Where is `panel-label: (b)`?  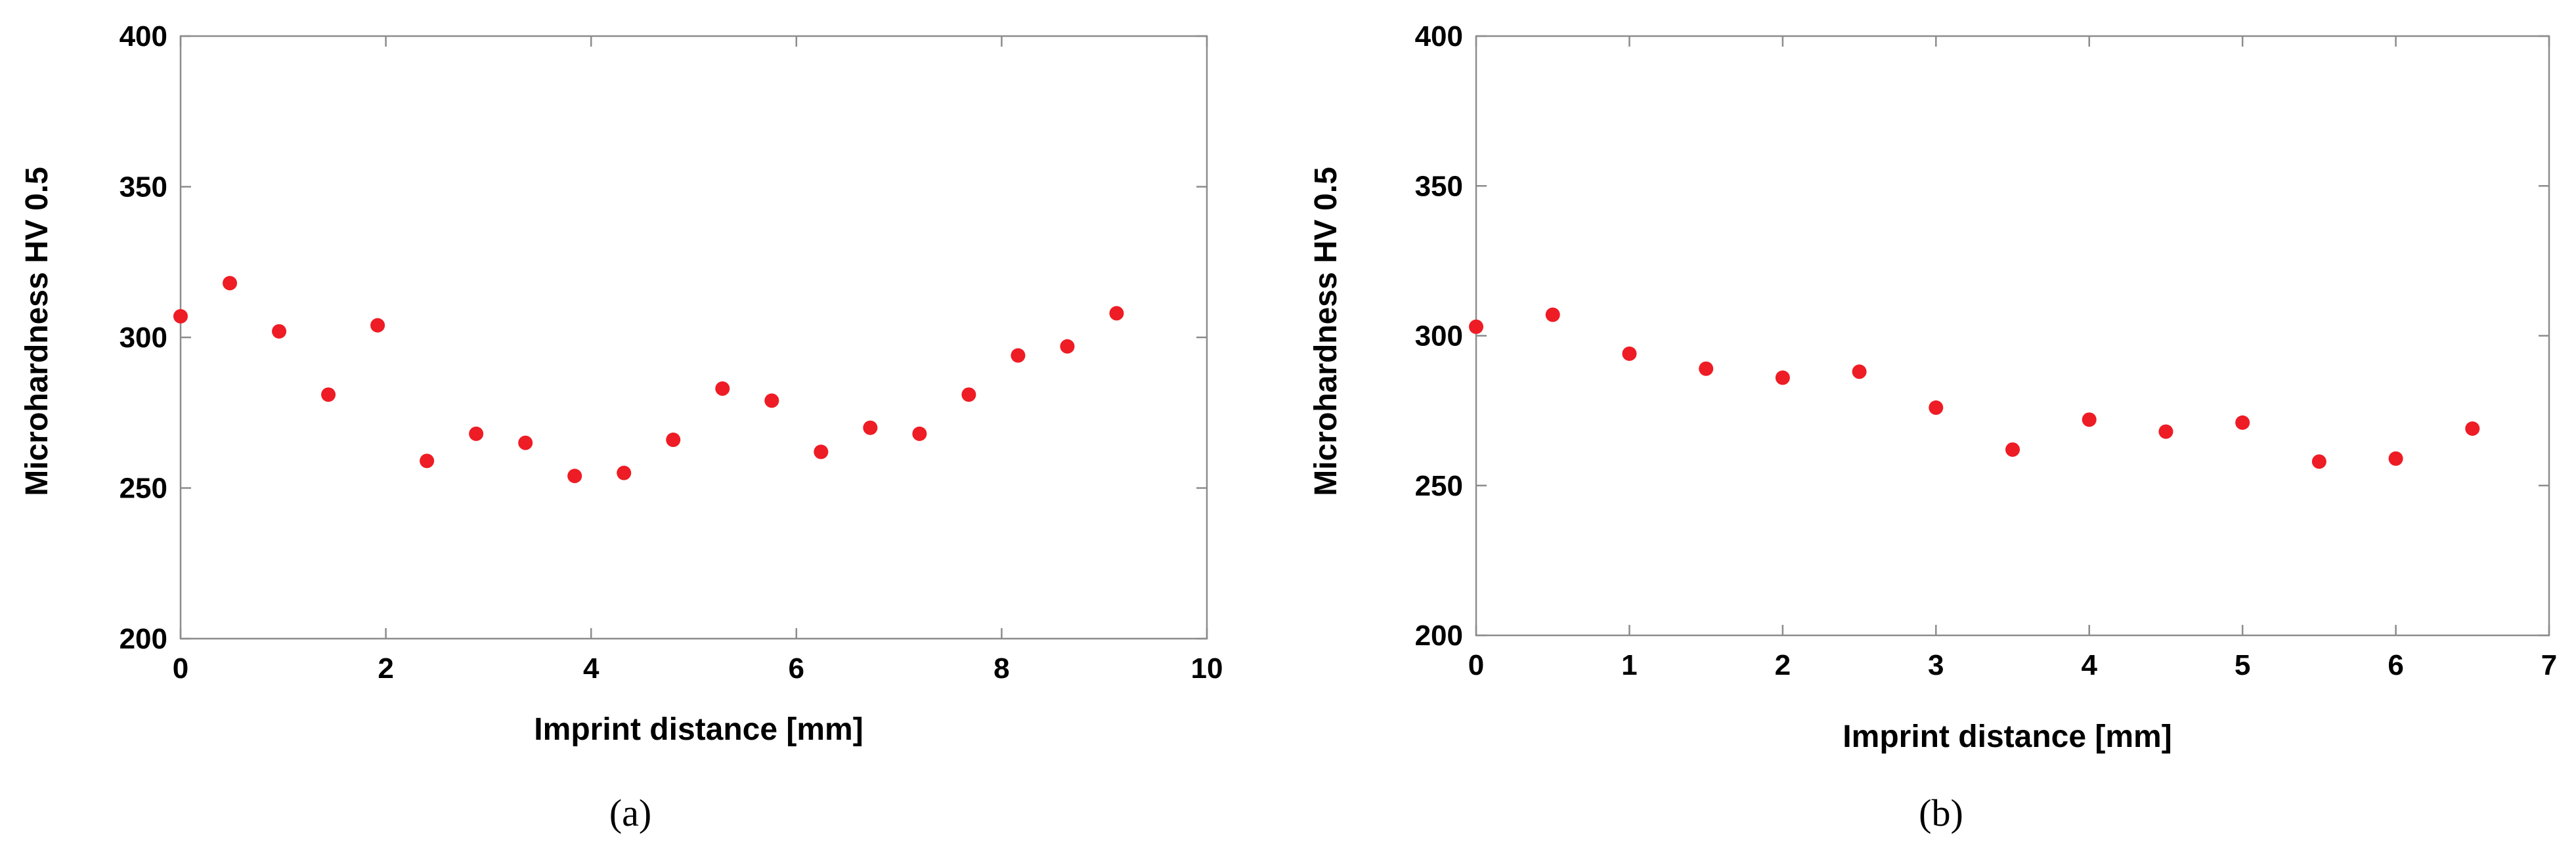
panel-label: (b) is located at coordinates (1941, 813).